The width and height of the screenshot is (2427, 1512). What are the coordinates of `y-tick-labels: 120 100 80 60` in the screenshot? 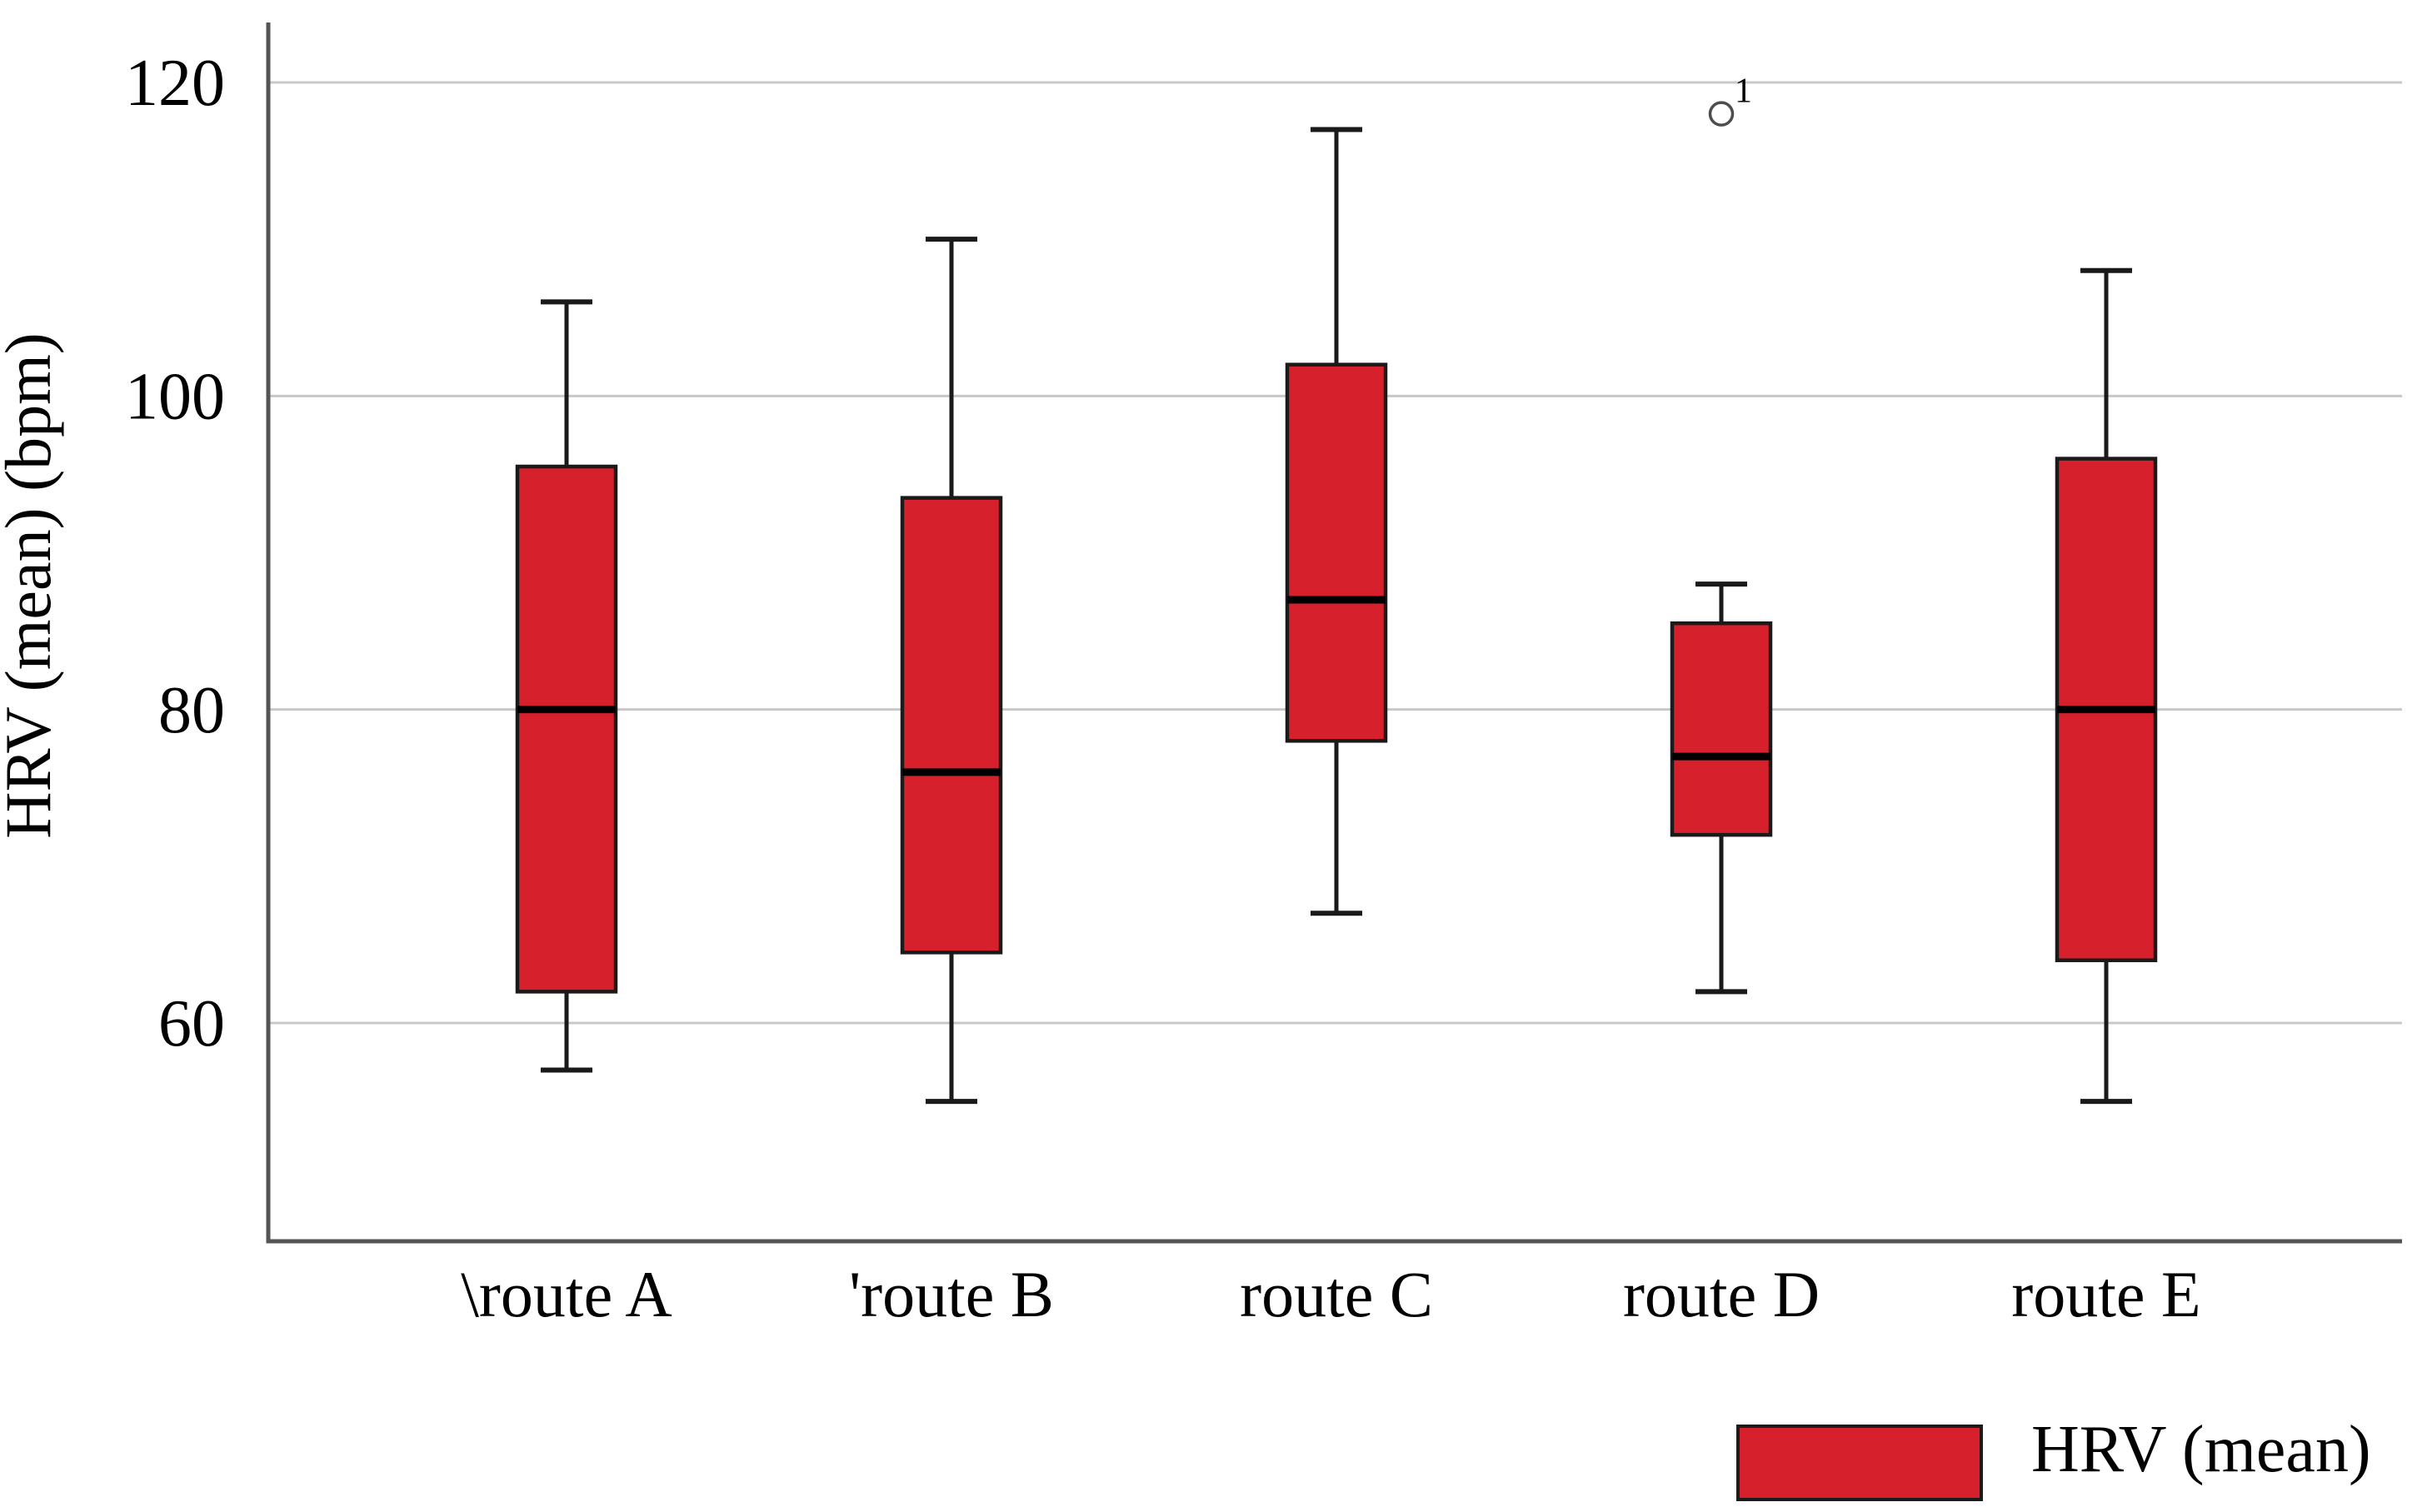 It's located at (175, 553).